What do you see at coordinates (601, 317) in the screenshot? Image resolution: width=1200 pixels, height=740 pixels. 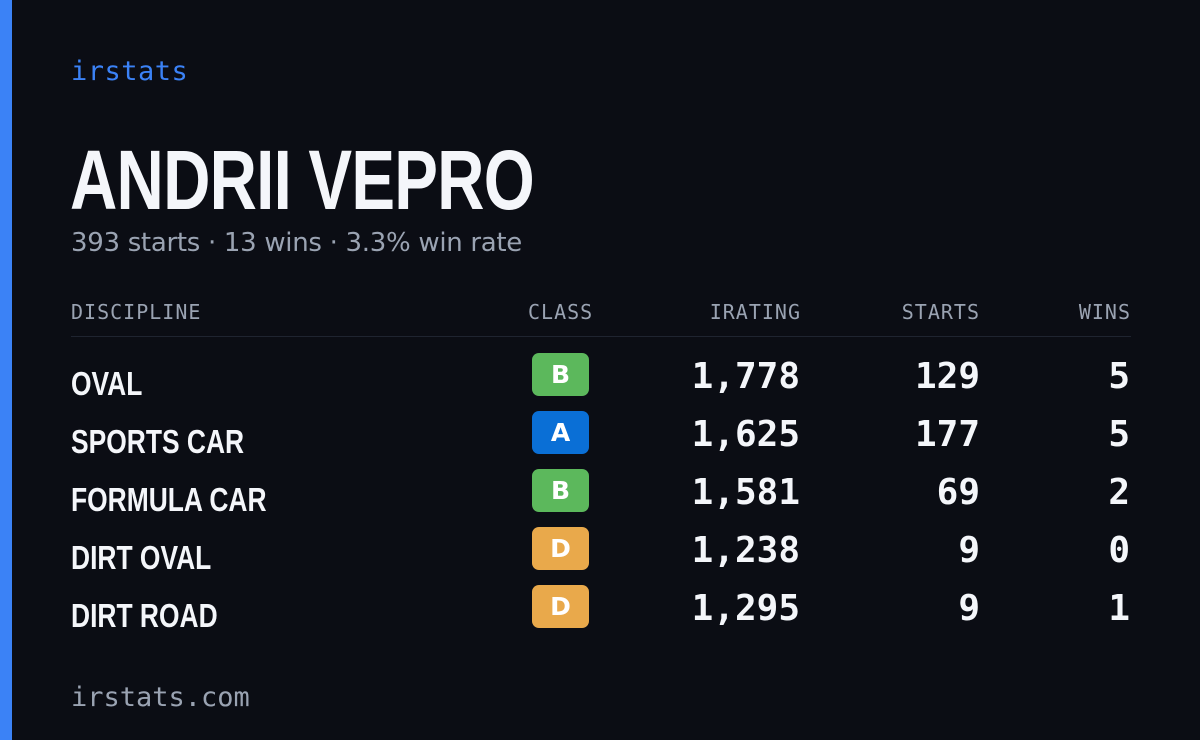 I see `table-header: DISCIPLINE CLASS IRATING STARTS WINS` at bounding box center [601, 317].